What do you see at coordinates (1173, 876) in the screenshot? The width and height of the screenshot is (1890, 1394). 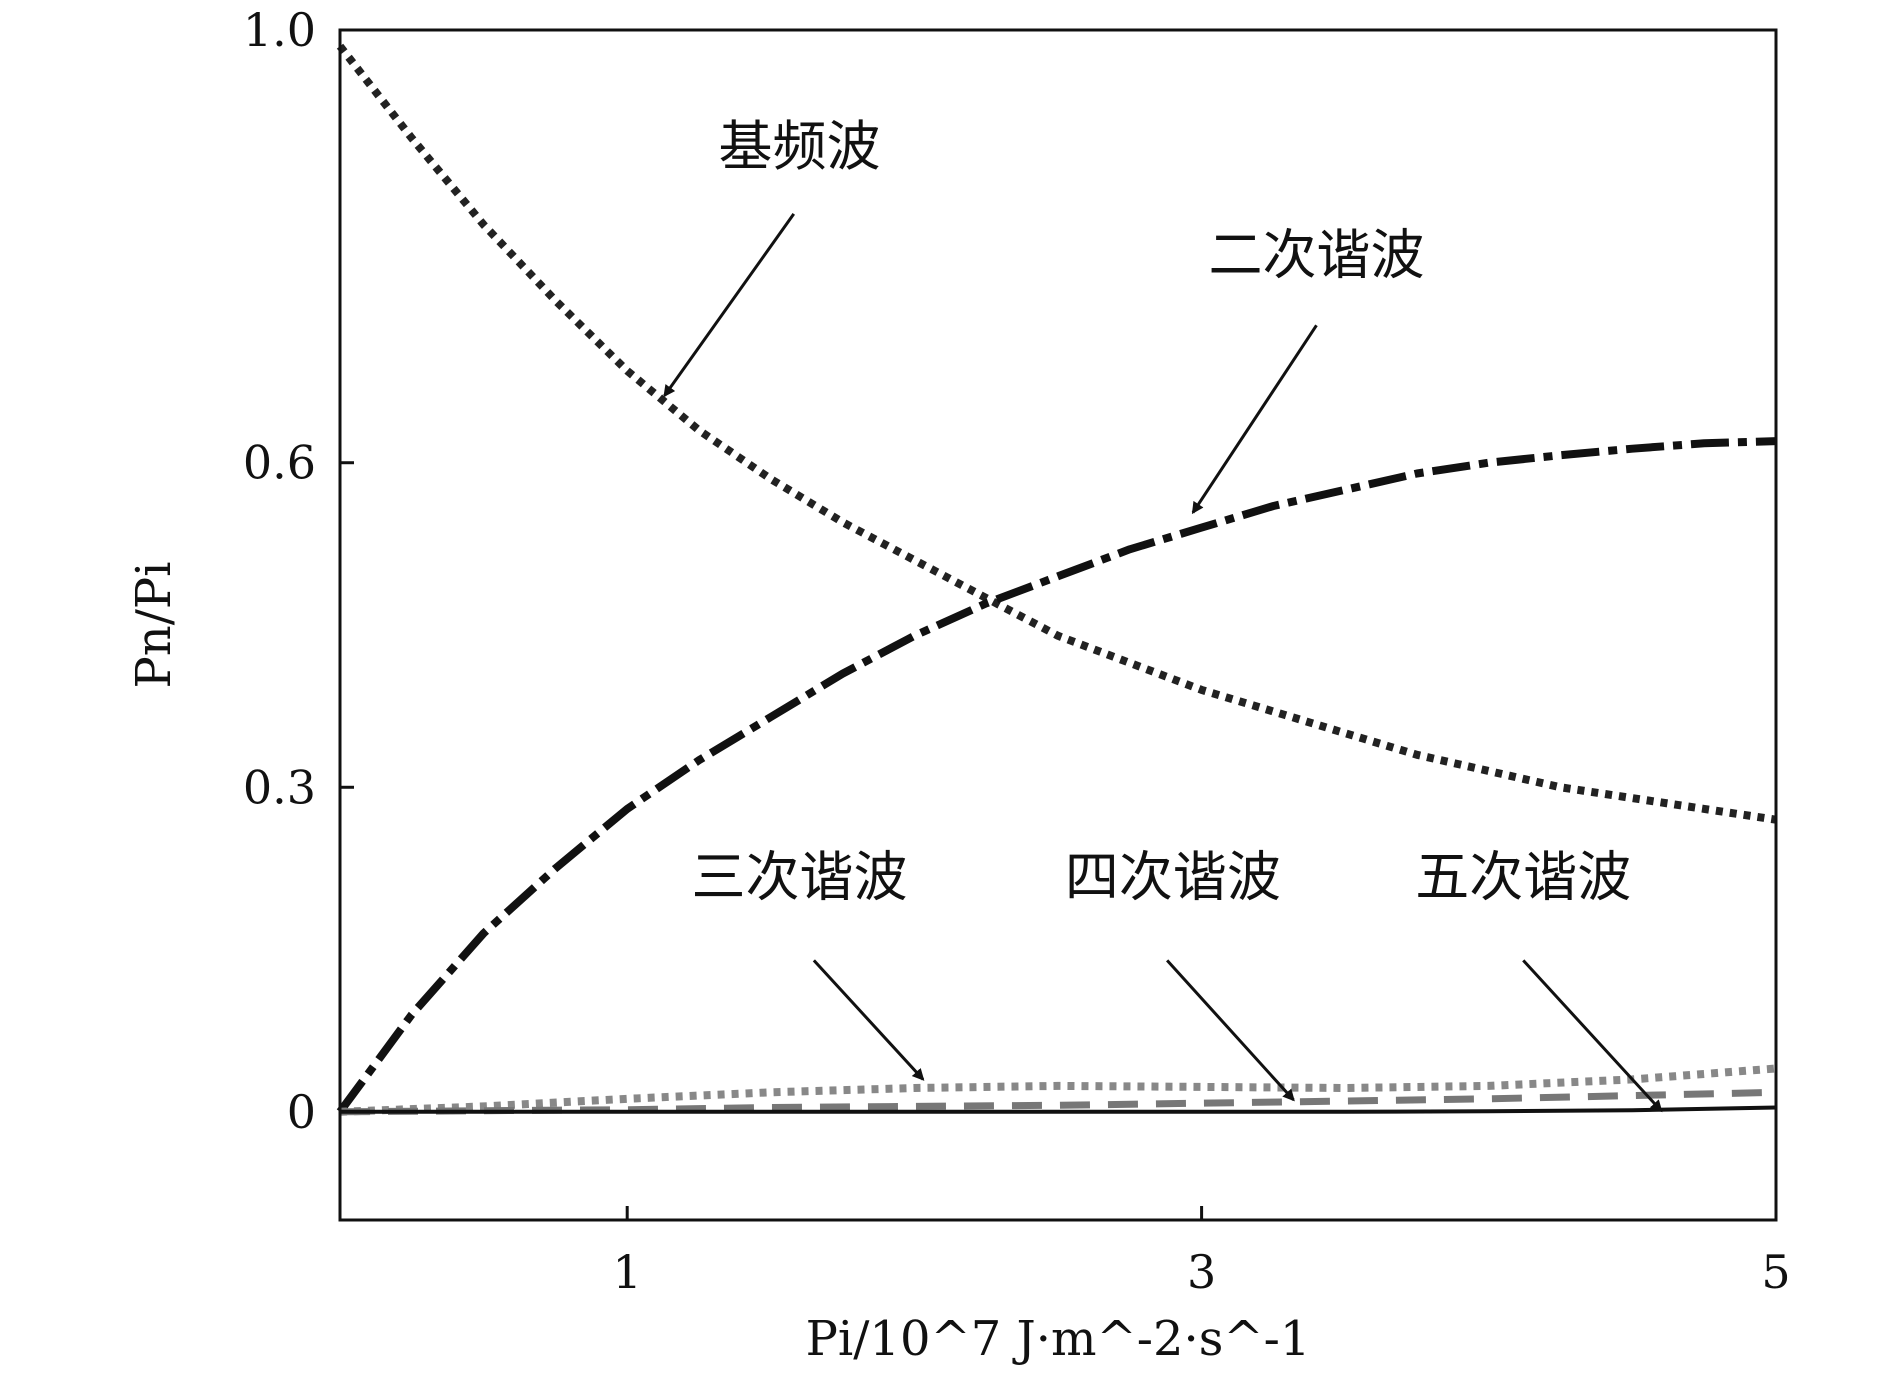 I see `annotation-label-fourth: 四次谐波` at bounding box center [1173, 876].